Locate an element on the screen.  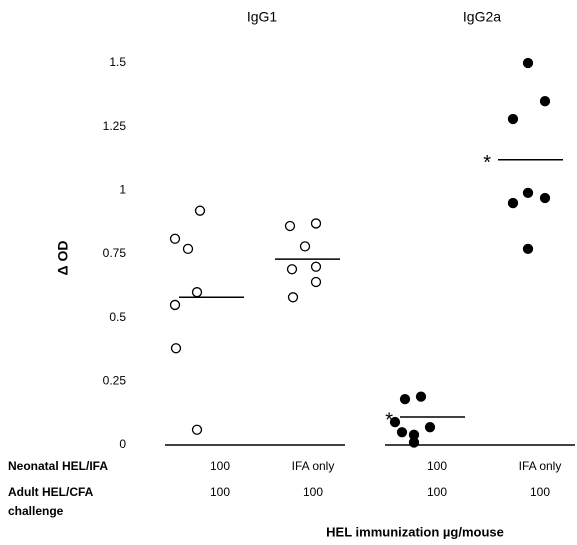
row-label: Adult HEL/CFA is located at coordinates (51, 492).